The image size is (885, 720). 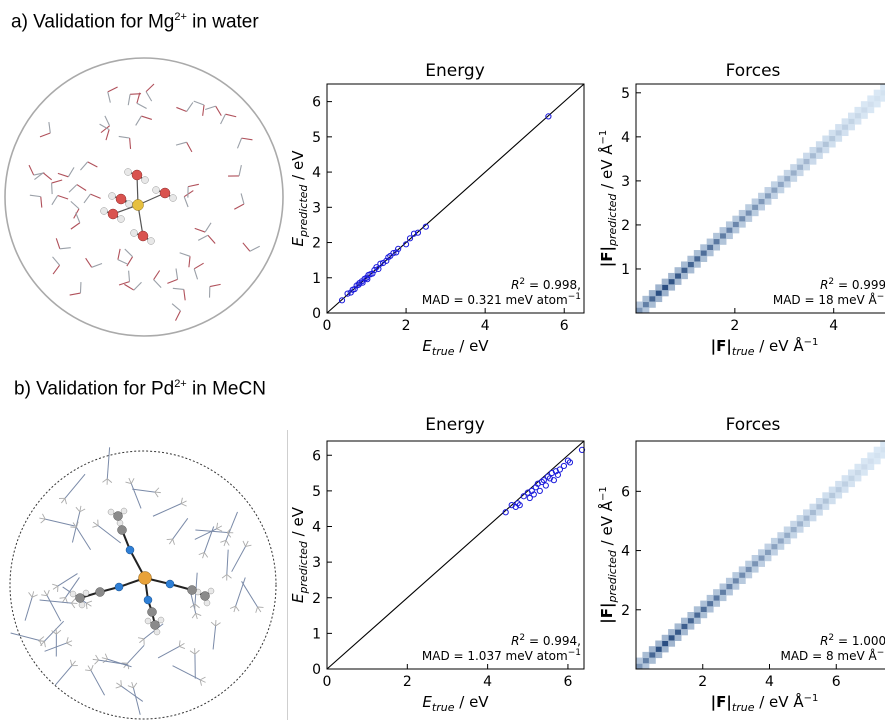 What do you see at coordinates (852, 640) in the screenshot?
I see `r2-annotation: R2 = 1.000,` at bounding box center [852, 640].